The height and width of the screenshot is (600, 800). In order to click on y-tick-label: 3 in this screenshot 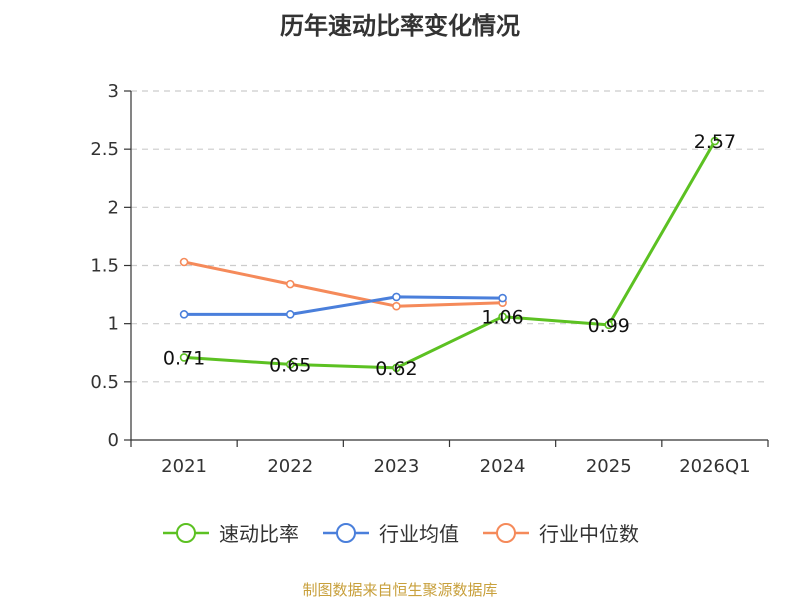, I will do `click(113, 91)`.